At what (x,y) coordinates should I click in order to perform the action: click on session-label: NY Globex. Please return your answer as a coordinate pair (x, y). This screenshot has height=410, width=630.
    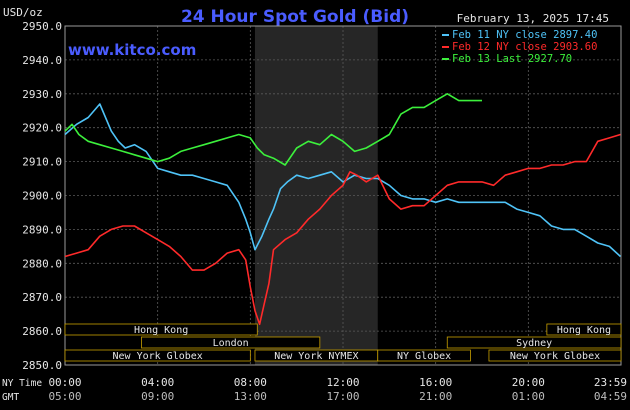
    Looking at the image, I should click on (424, 356).